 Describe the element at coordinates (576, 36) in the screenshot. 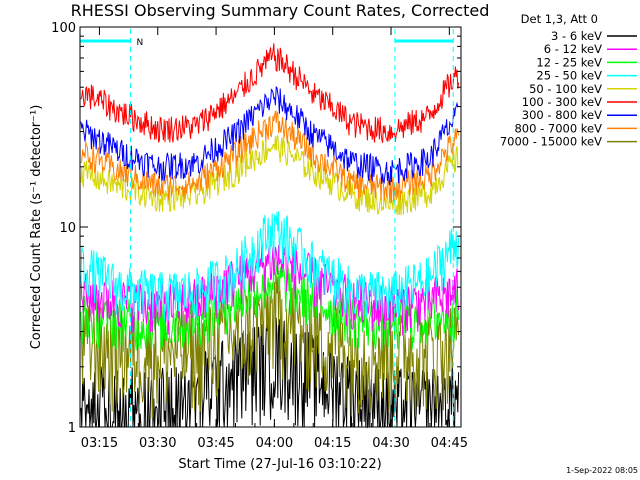

I see `legend-label-1: 3 - 6 keV` at that location.